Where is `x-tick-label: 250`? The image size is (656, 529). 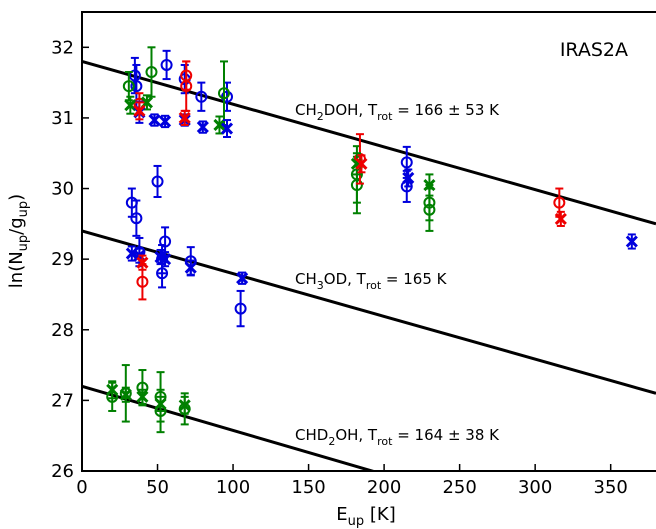 x-tick-label: 250 is located at coordinates (459, 487).